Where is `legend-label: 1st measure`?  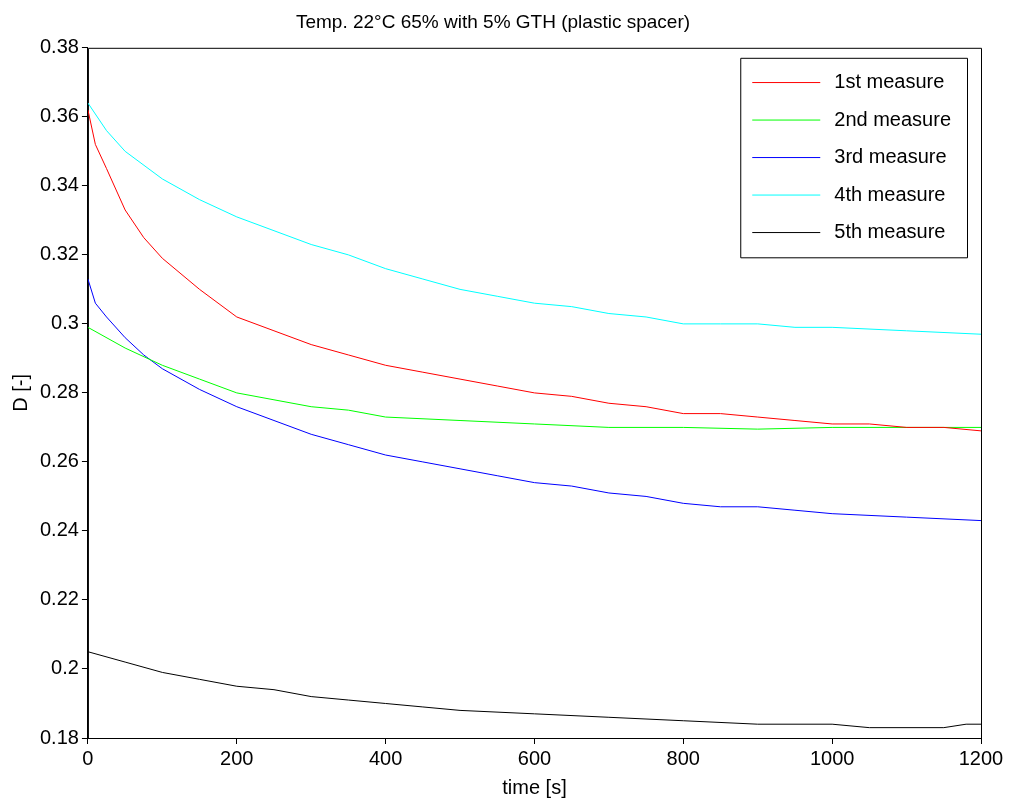
legend-label: 1st measure is located at coordinates (889, 81).